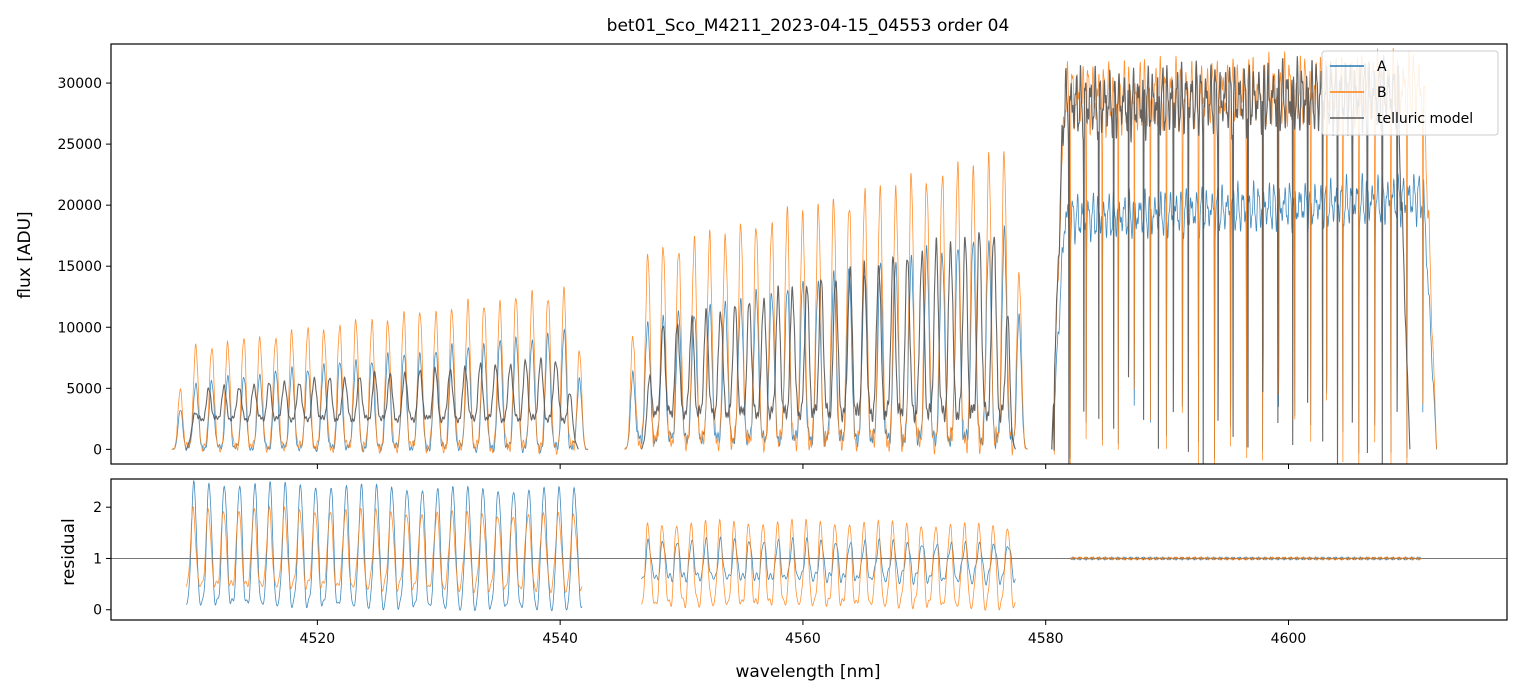 This screenshot has height=696, width=1520. Describe the element at coordinates (69, 551) in the screenshot. I see `residual-axis-label: residual` at that location.